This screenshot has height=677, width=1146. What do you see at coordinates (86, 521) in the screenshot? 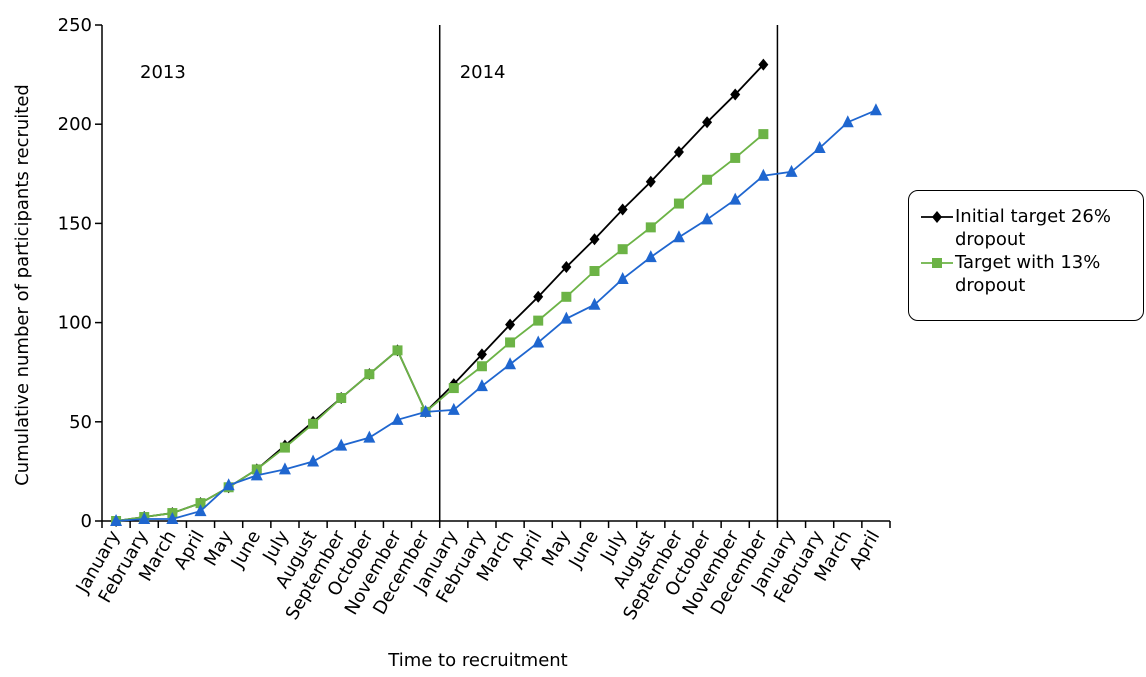
I see `y-tick-label: 0` at bounding box center [86, 521].